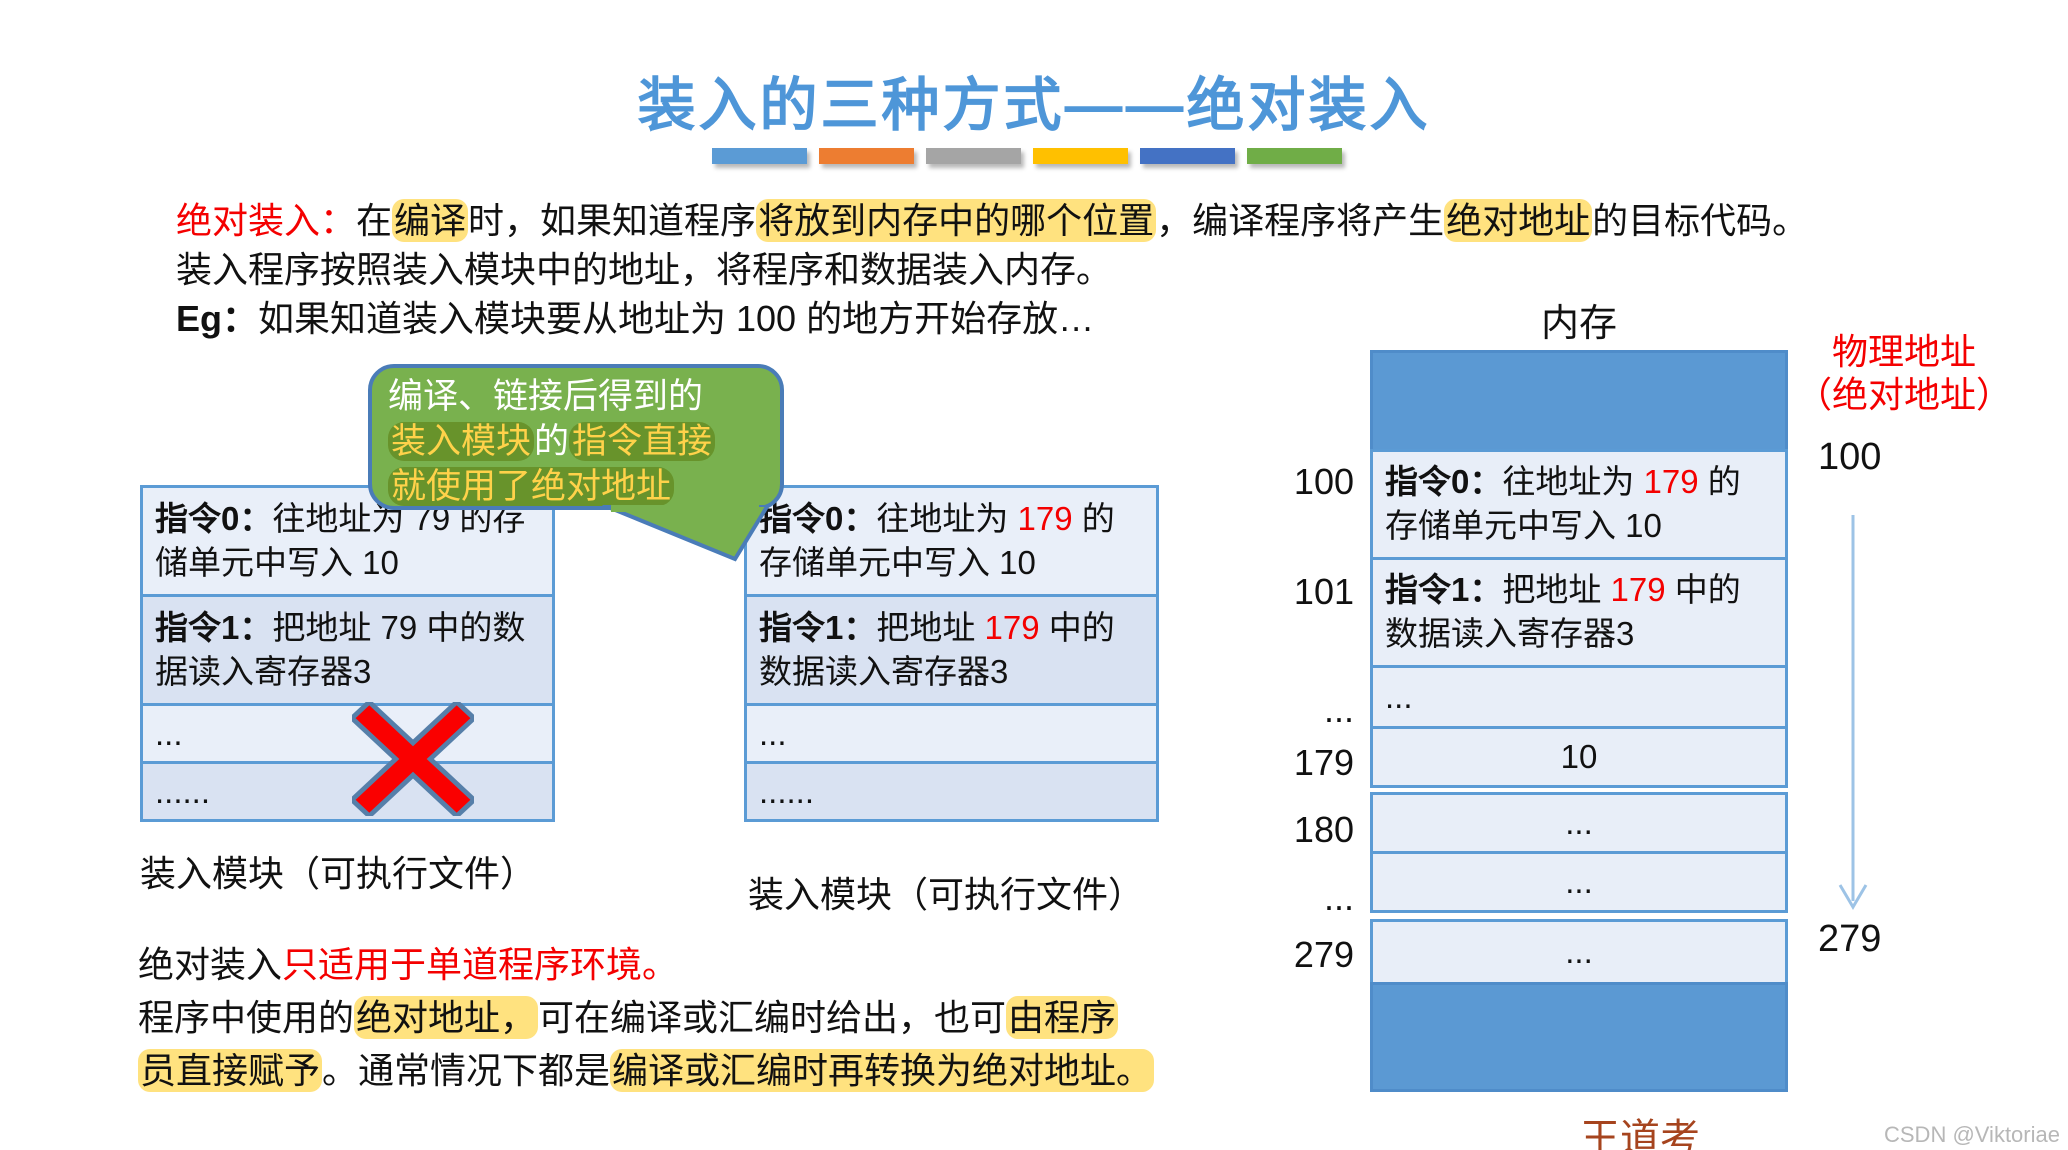  I want to click on intro-line-2: 装入程序按照装入模块中的地址，将程序和数据装入内存。, so click(644, 269).